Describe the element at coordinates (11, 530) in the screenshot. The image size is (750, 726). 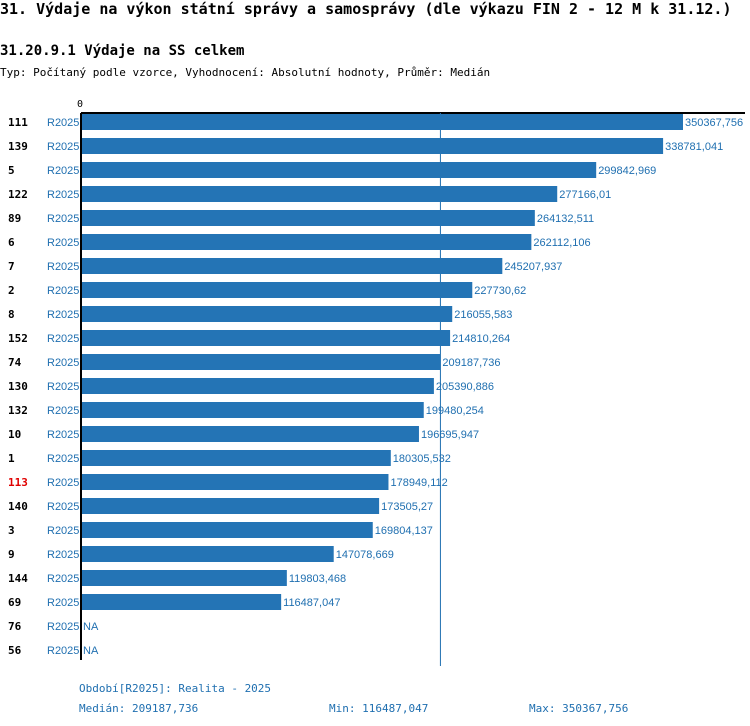
I see `row-id-label: 3` at that location.